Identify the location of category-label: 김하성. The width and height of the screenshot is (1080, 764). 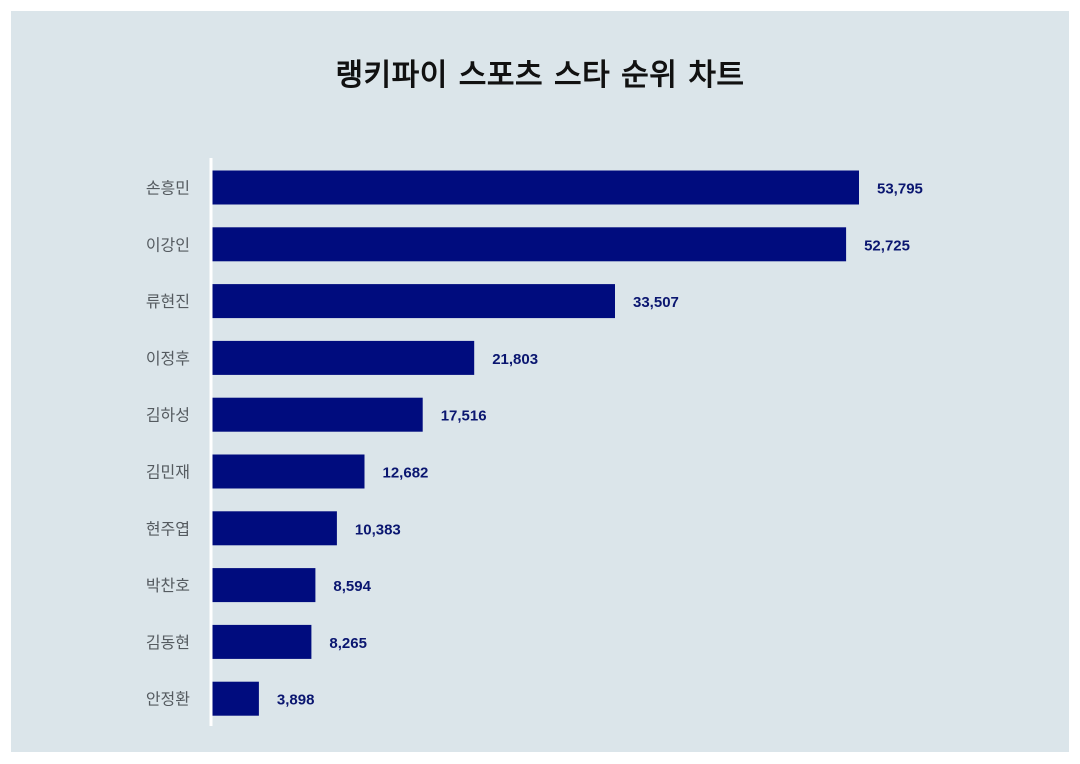
(168, 415).